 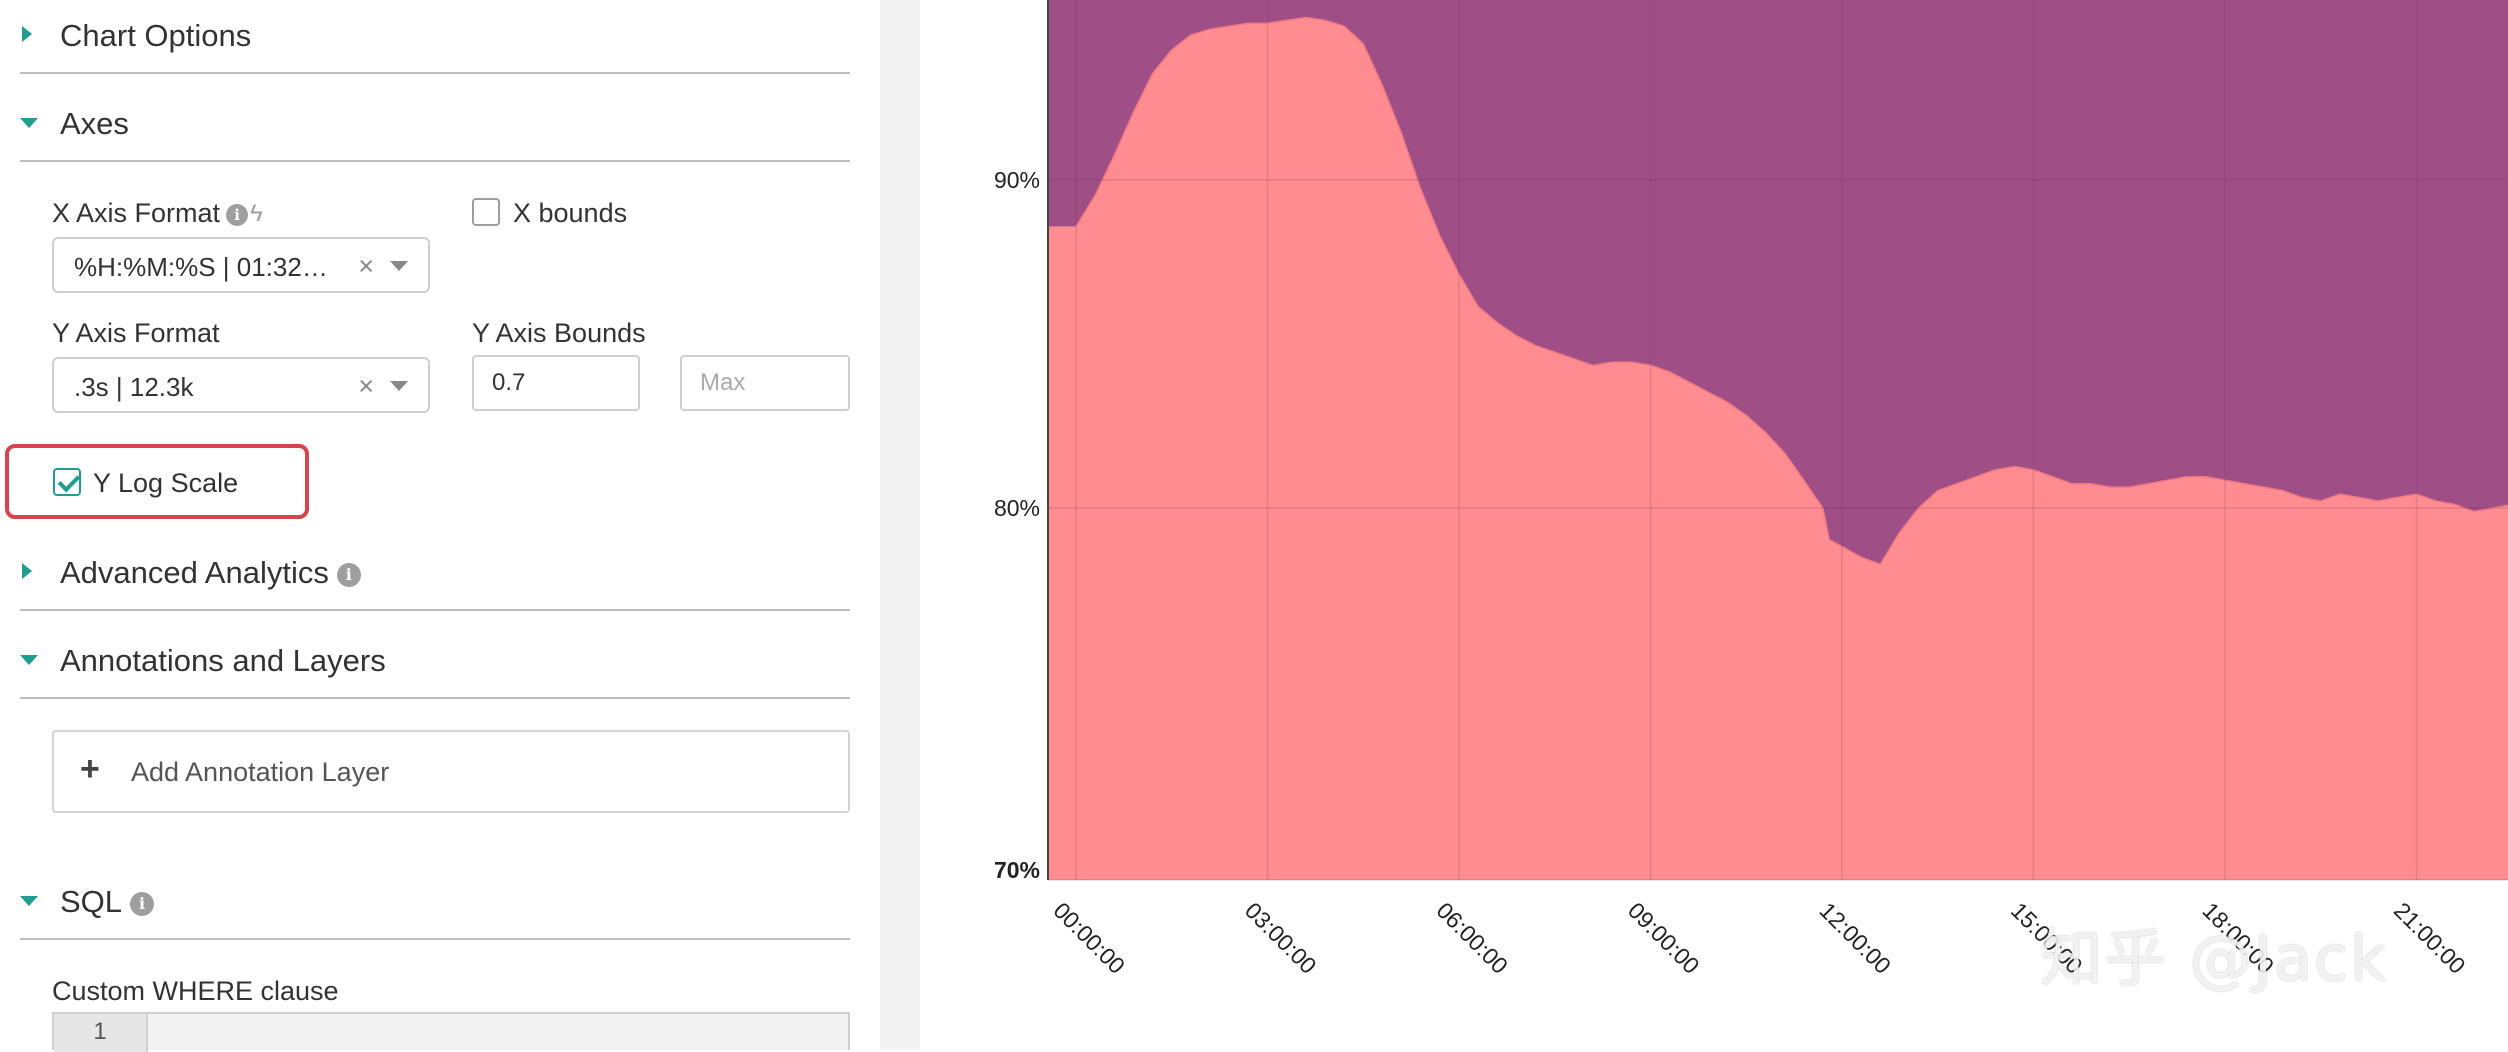 What do you see at coordinates (570, 213) in the screenshot?
I see `x-bounds-label: X bounds` at bounding box center [570, 213].